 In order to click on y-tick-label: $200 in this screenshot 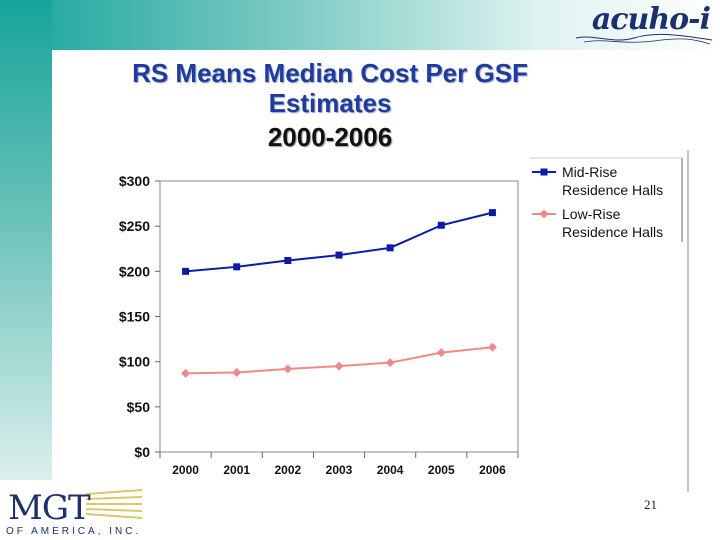, I will do `click(134, 271)`.